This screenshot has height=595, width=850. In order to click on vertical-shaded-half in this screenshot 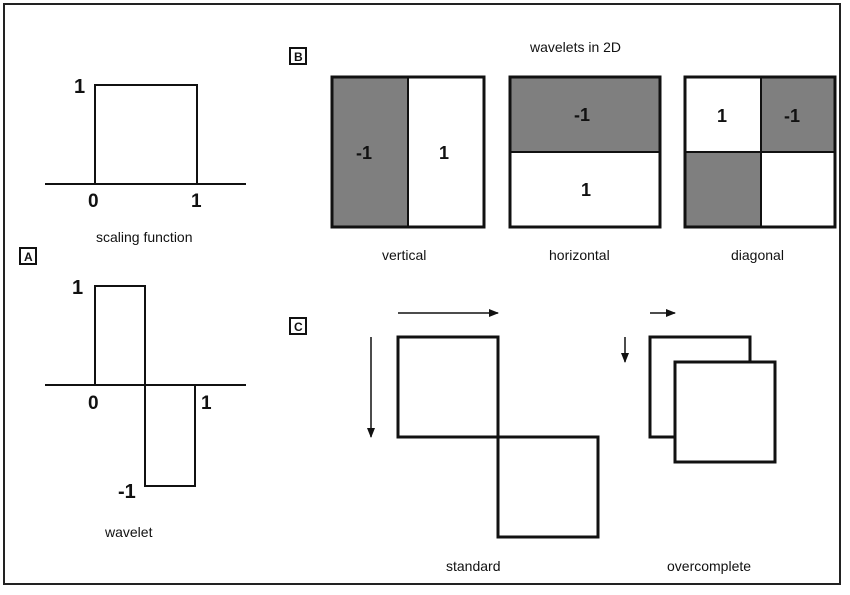, I will do `click(370, 152)`.